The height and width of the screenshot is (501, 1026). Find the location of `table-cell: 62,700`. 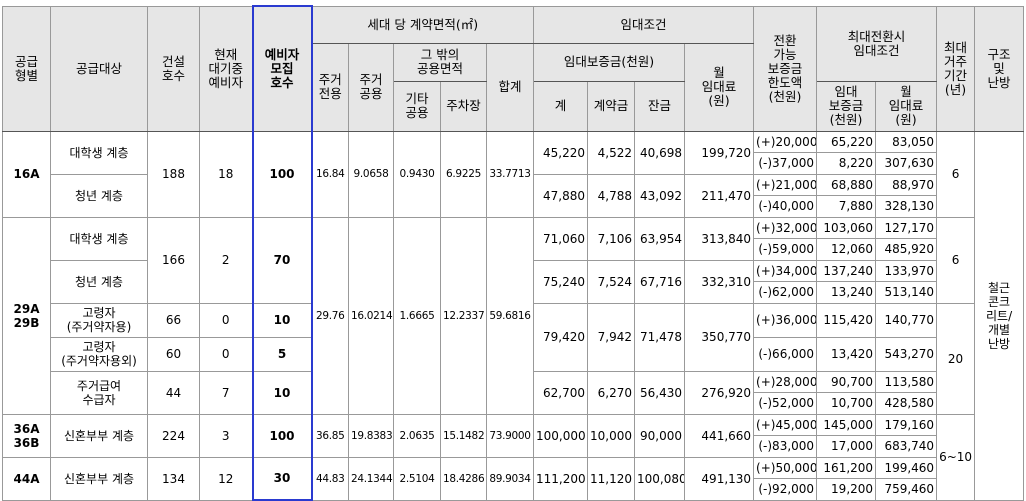

table-cell: 62,700 is located at coordinates (561, 392).